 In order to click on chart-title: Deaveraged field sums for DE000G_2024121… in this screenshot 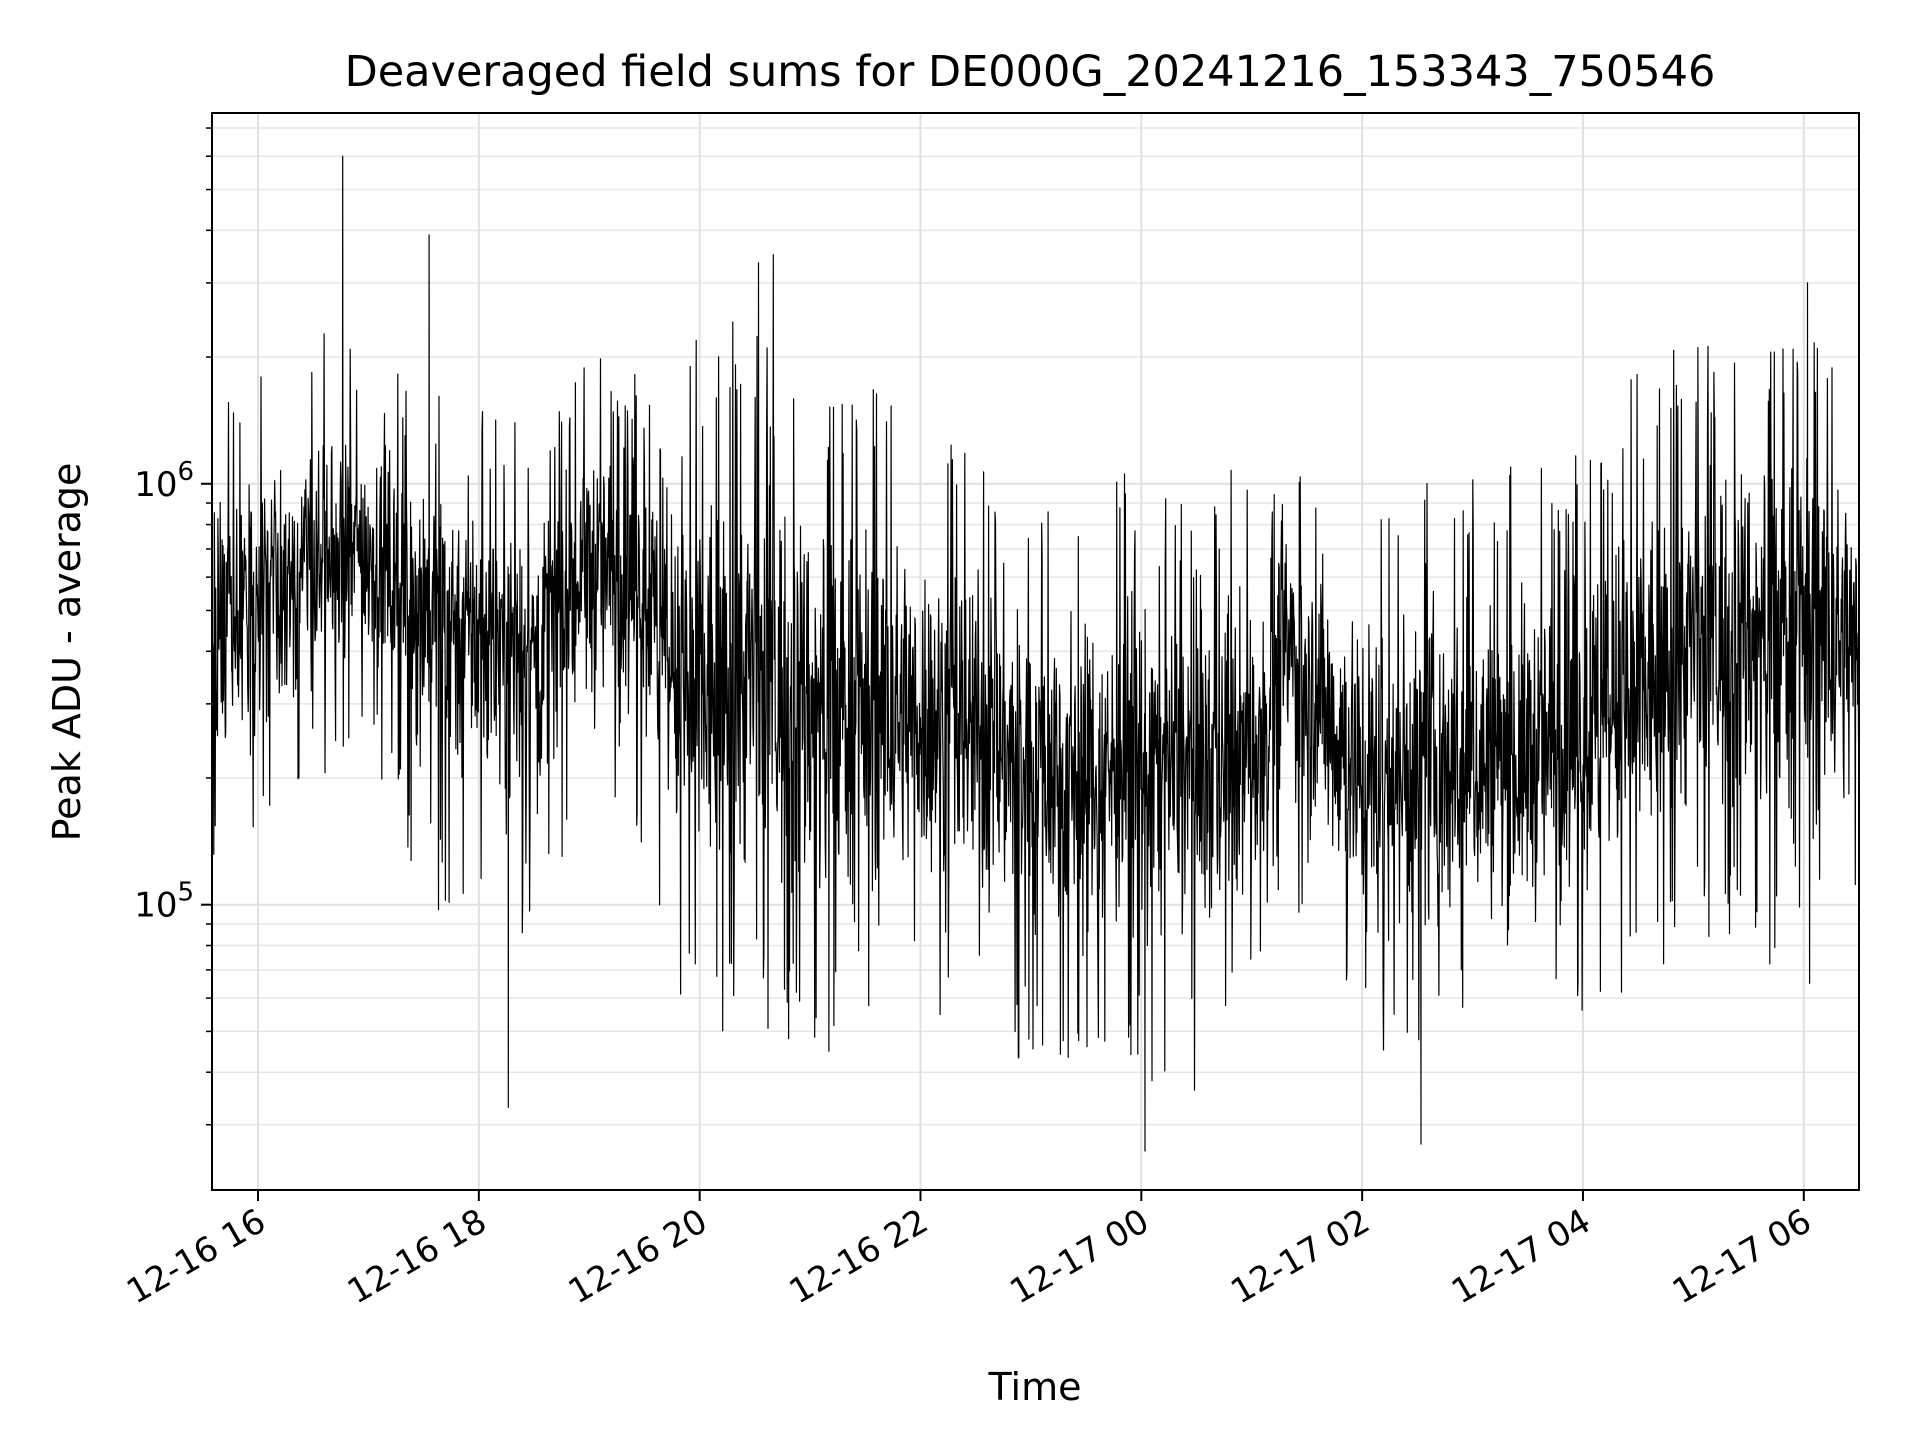, I will do `click(1030, 72)`.